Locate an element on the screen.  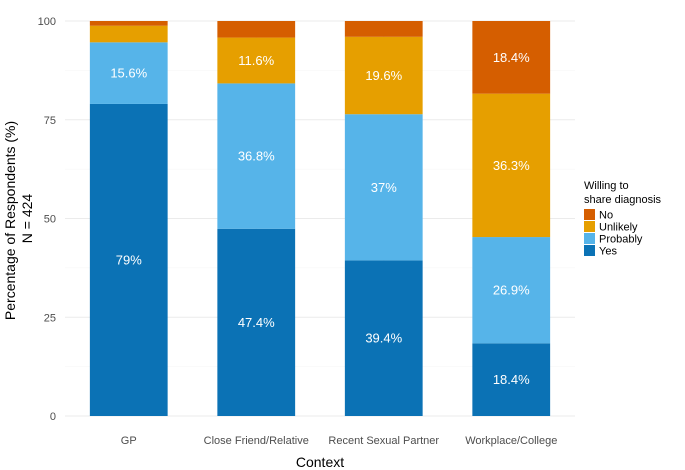
y-axis-ticks: 0 25 50 75 100 is located at coordinates (47, 219).